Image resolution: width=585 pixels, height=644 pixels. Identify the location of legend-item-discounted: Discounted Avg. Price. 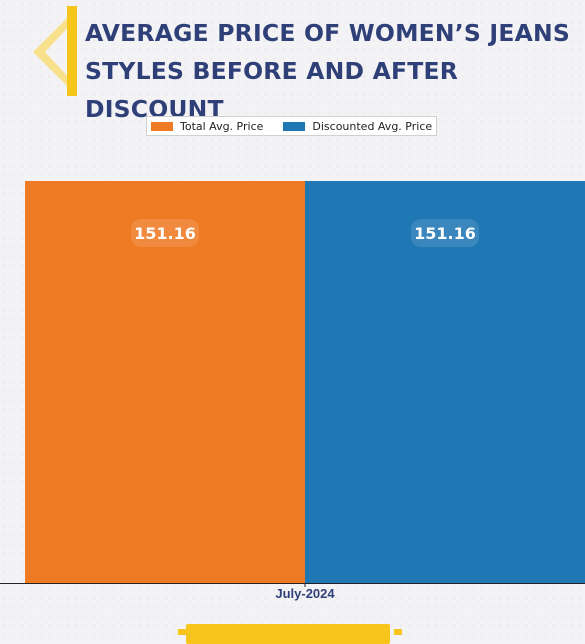
(357, 126).